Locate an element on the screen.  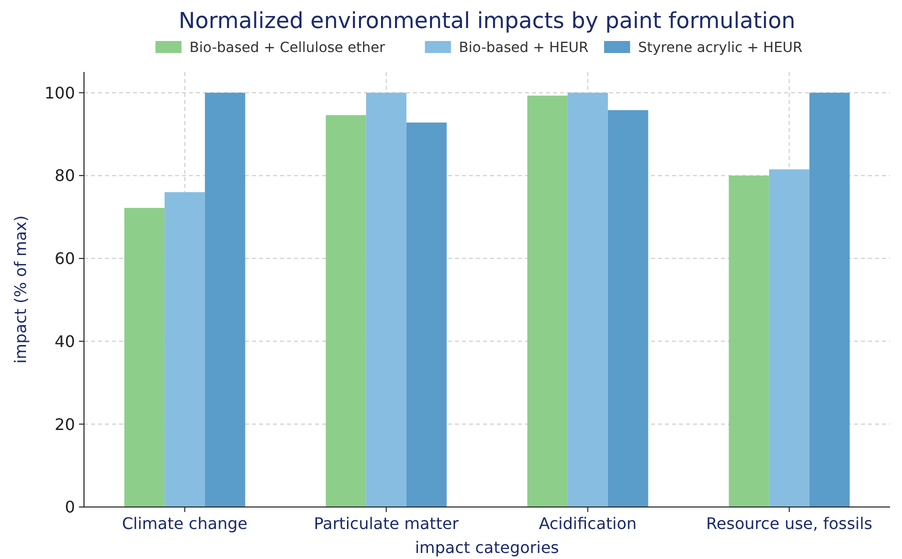
legend-label: Styrene acrylic + HEUR is located at coordinates (720, 48).